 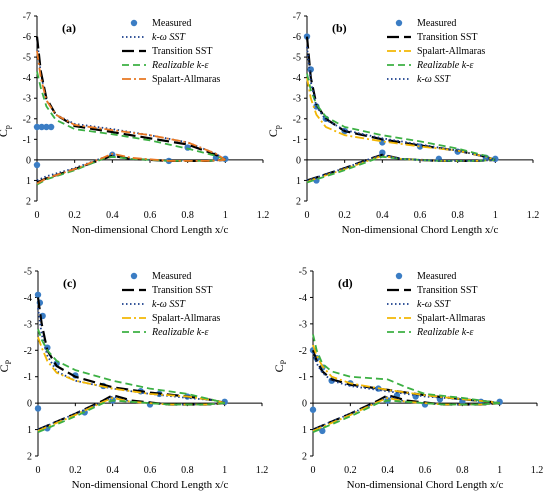 What do you see at coordinates (187, 215) in the screenshot?
I see `x-tick-label: 0.8` at bounding box center [187, 215].